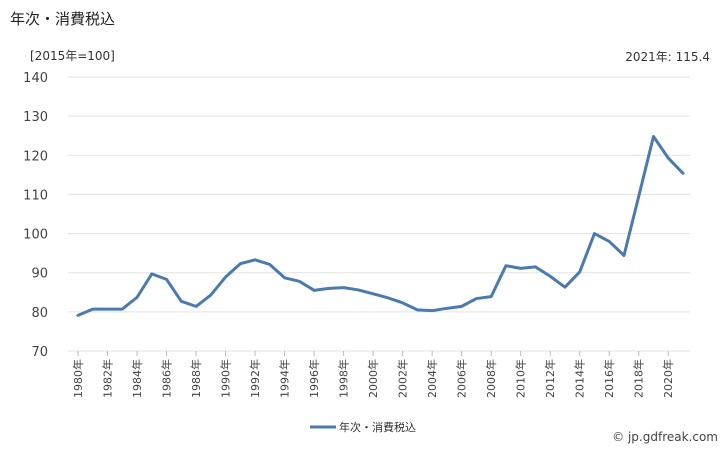 The image size is (728, 450). Describe the element at coordinates (78, 378) in the screenshot. I see `x-tick-label: 1980年` at that location.